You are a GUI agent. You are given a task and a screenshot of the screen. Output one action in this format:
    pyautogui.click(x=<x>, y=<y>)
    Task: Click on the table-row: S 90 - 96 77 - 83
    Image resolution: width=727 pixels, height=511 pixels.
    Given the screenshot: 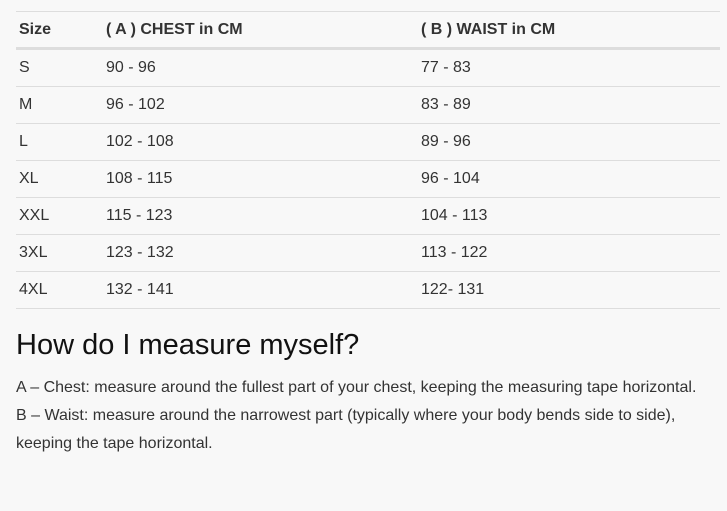 What is the action you would take?
    pyautogui.click(x=368, y=67)
    